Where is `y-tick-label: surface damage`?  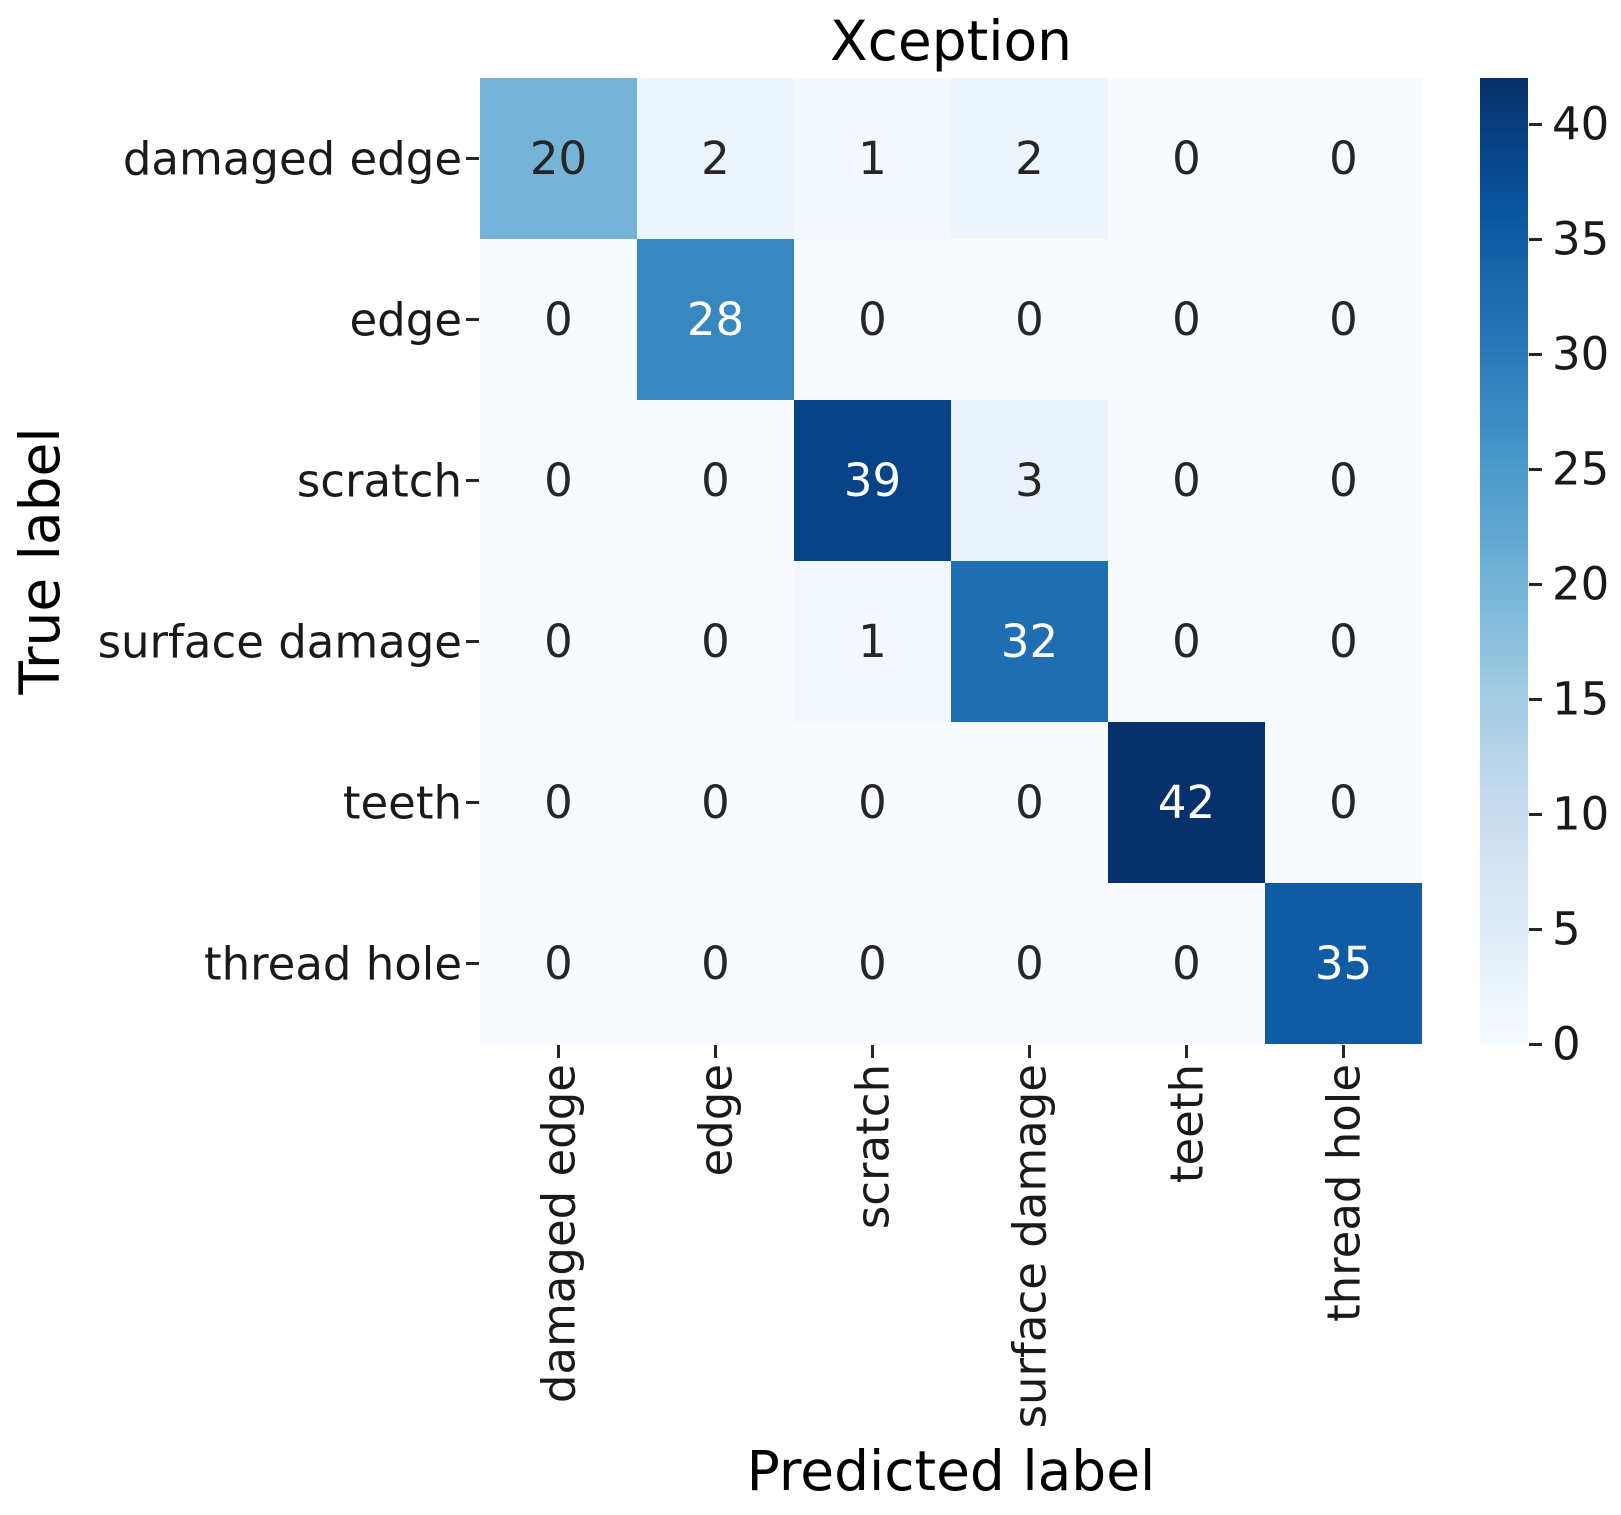
y-tick-label: surface damage is located at coordinates (279, 641).